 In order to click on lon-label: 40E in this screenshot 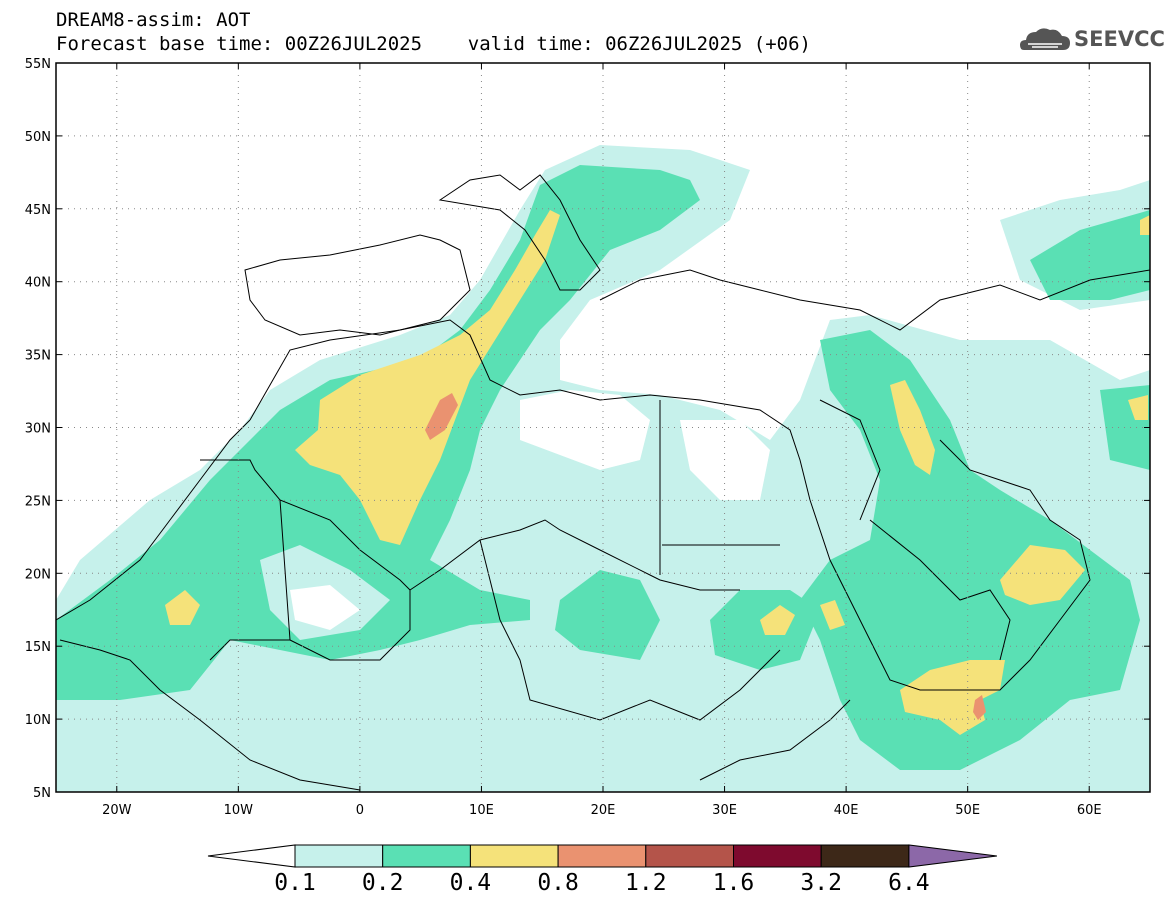, I will do `click(846, 810)`.